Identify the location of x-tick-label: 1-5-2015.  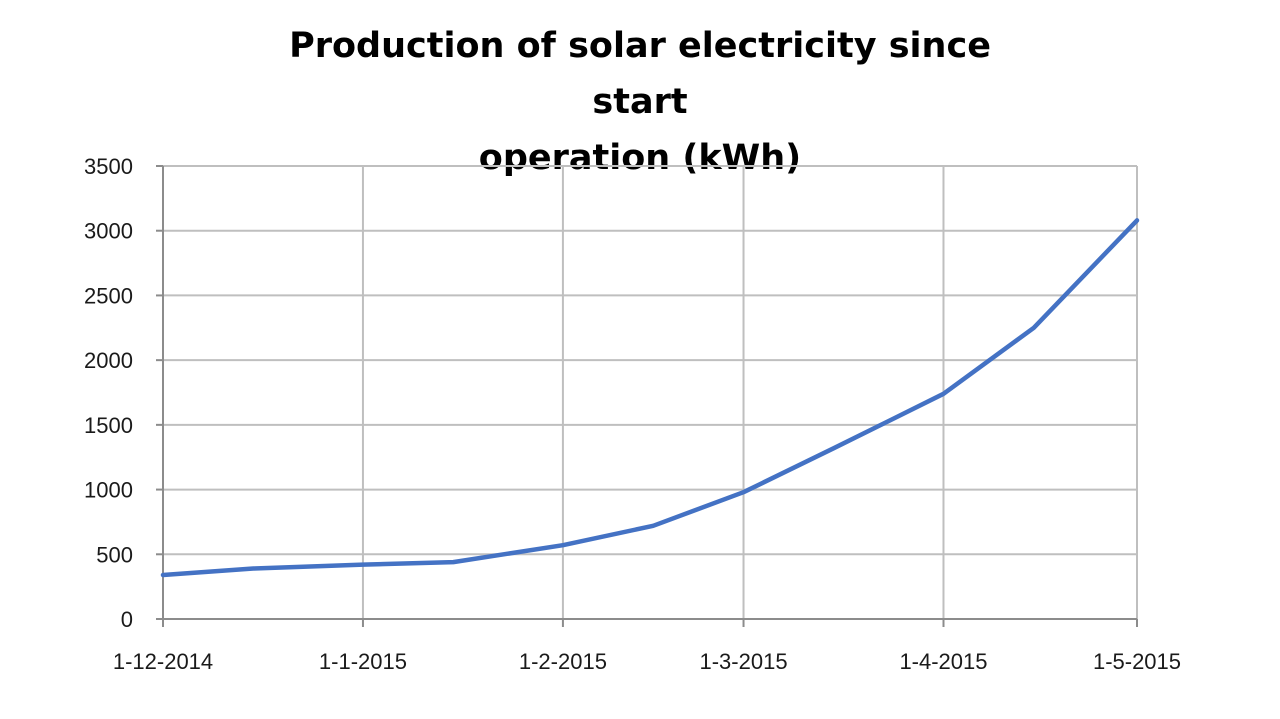
(1137, 661).